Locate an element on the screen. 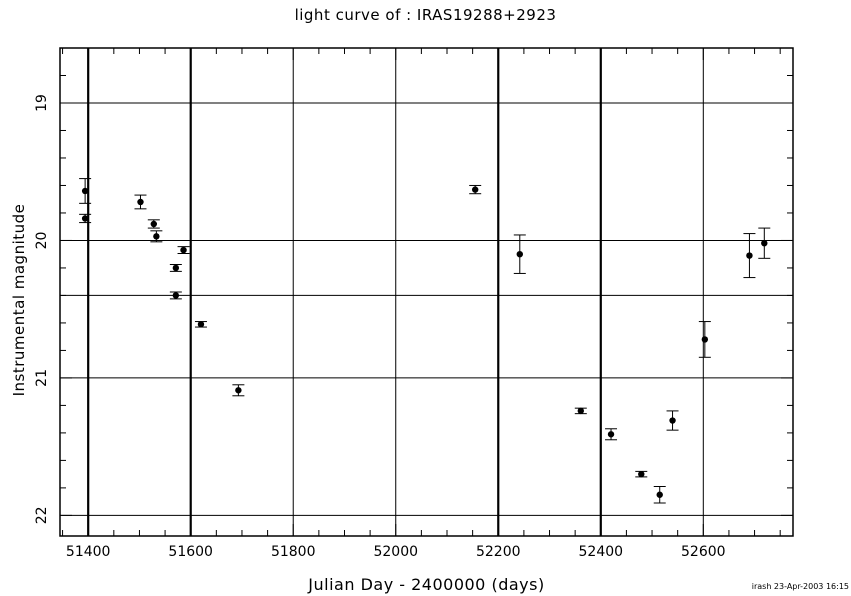  chart-title: light curve of : IRAS19288+2923 is located at coordinates (425, 15).